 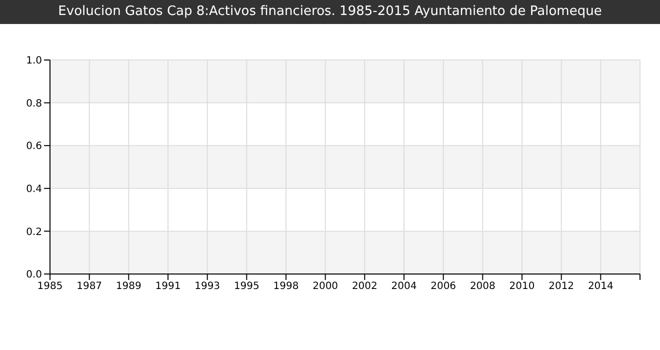 I want to click on x-tick-label: 2004, so click(x=404, y=286).